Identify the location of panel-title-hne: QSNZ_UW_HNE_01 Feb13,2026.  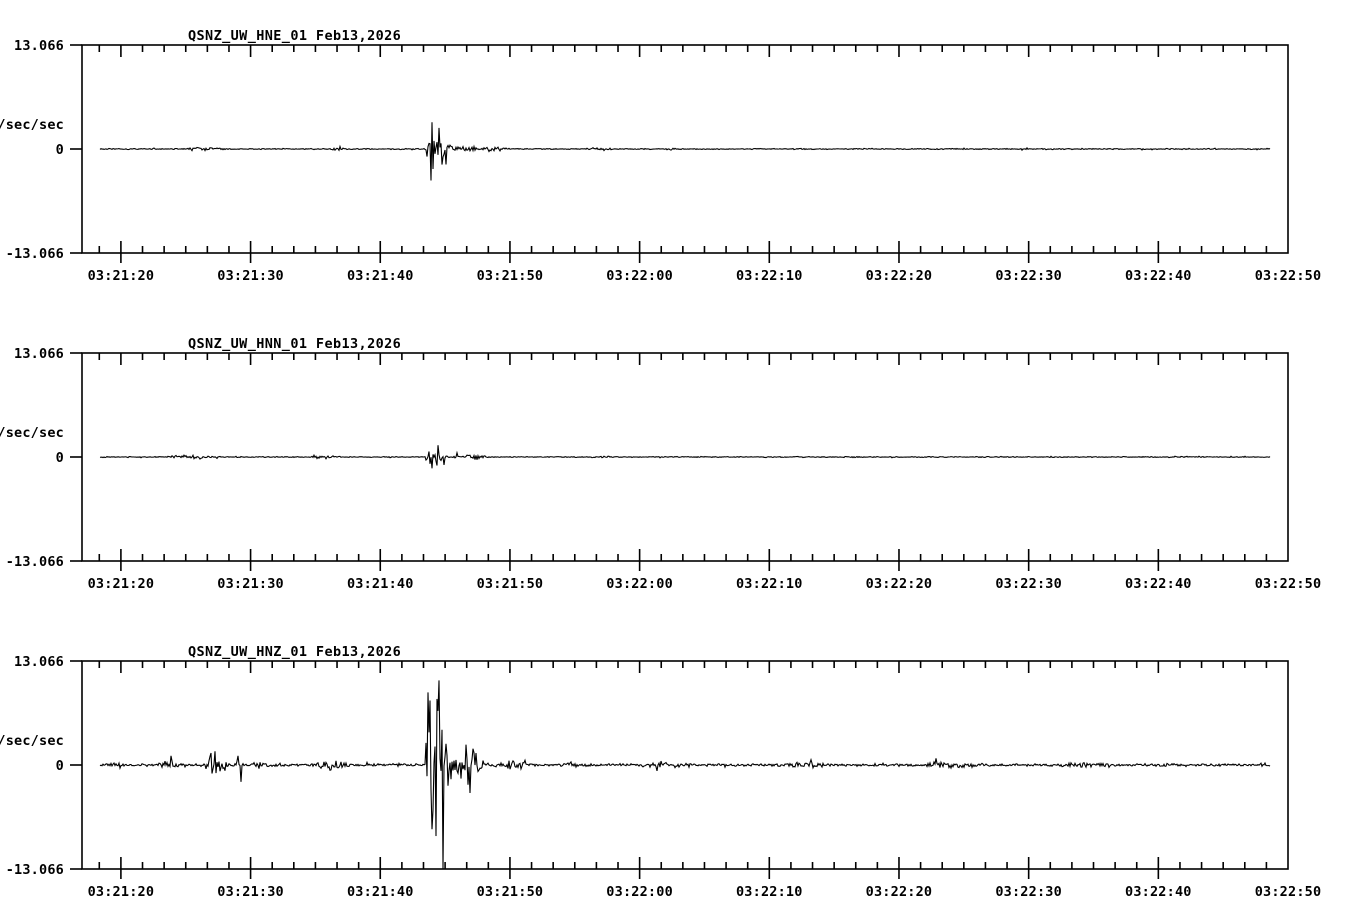
(294, 36).